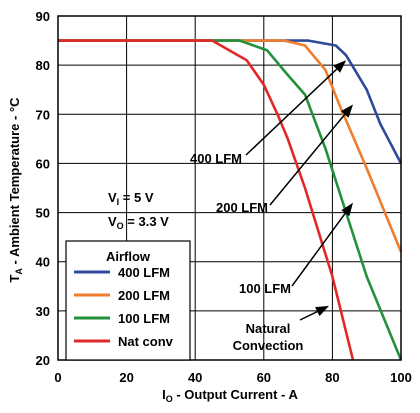  Describe the element at coordinates (216, 158) in the screenshot. I see `annotation-400lfm: 400 LFM` at that location.